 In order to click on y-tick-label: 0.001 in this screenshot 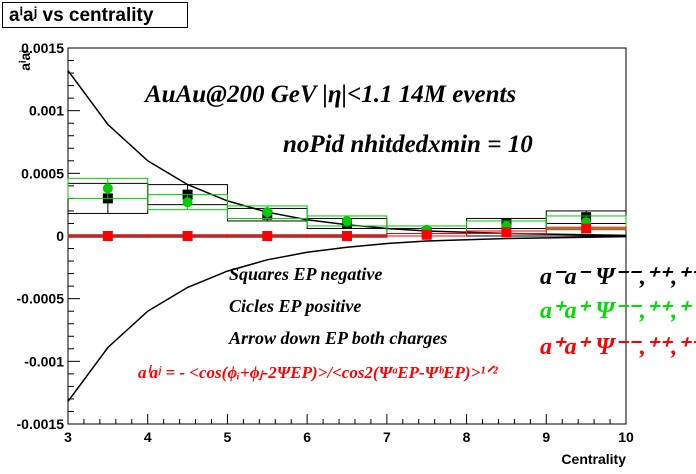, I will do `click(46, 111)`.